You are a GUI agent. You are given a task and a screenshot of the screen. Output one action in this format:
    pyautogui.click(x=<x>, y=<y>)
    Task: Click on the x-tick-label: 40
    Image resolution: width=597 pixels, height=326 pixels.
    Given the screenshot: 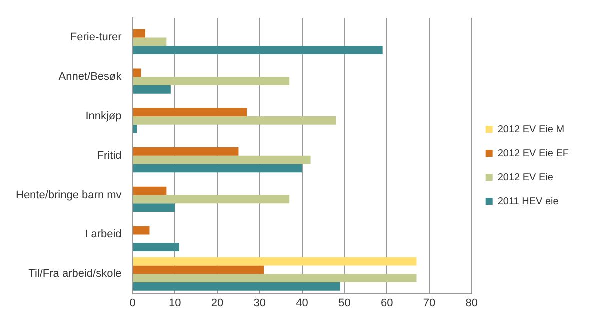 What is the action you would take?
    pyautogui.click(x=302, y=303)
    